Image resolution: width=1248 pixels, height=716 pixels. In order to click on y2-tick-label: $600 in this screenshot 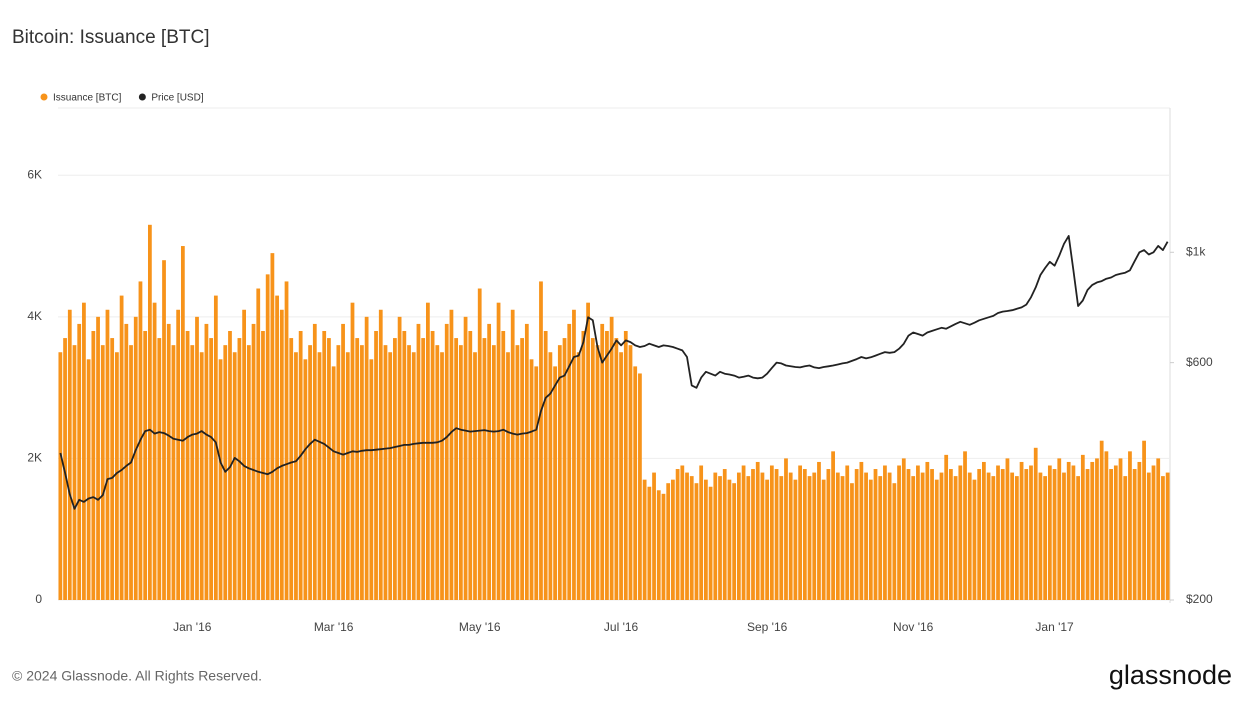, I will do `click(1199, 362)`.